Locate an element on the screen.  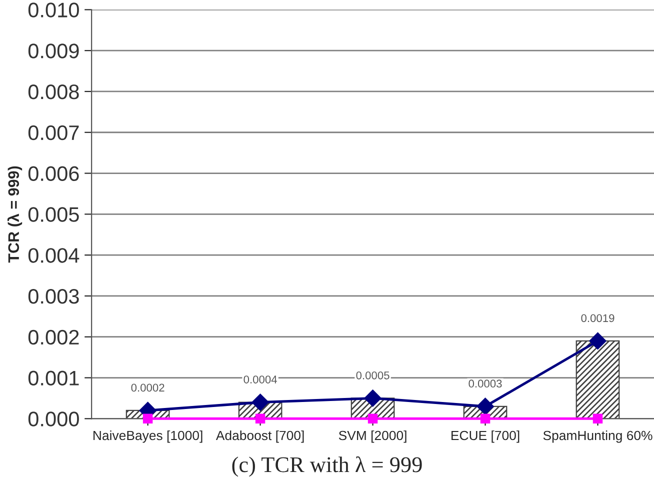
y-tick-label: 0.010 is located at coordinates (53, 10).